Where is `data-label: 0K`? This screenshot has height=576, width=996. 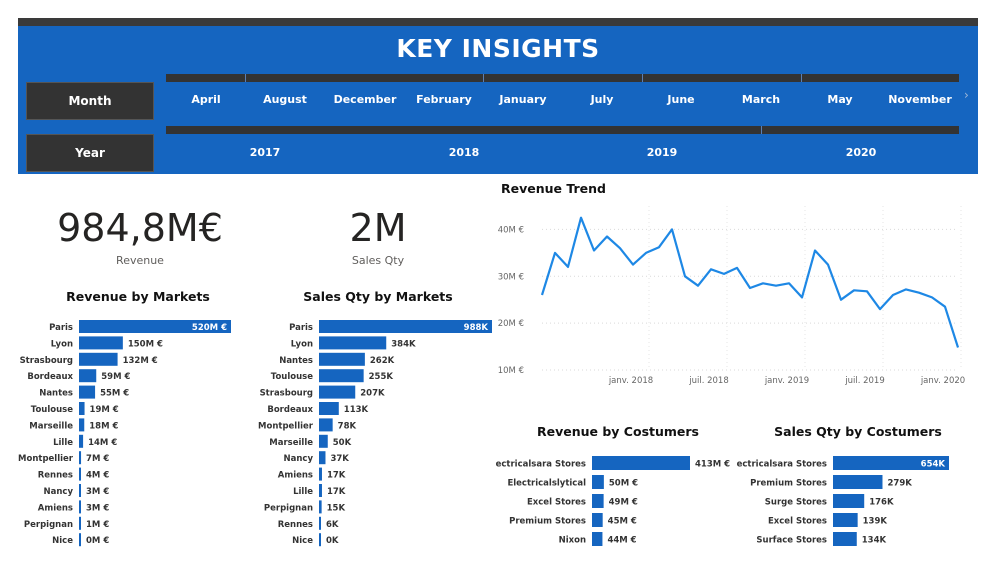
data-label: 0K is located at coordinates (332, 541).